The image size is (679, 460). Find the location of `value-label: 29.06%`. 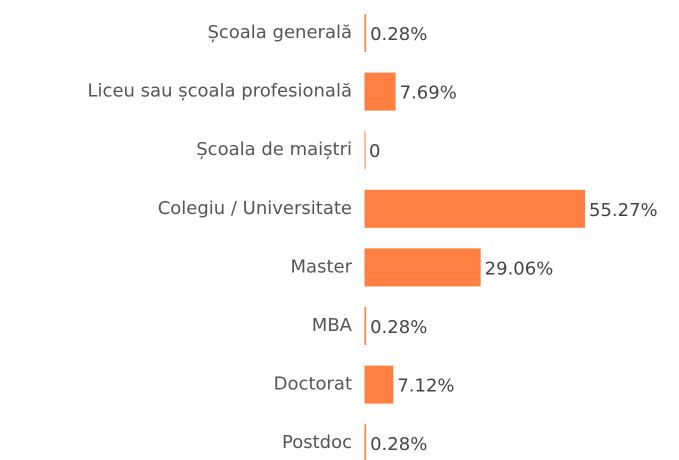

value-label: 29.06% is located at coordinates (519, 268).